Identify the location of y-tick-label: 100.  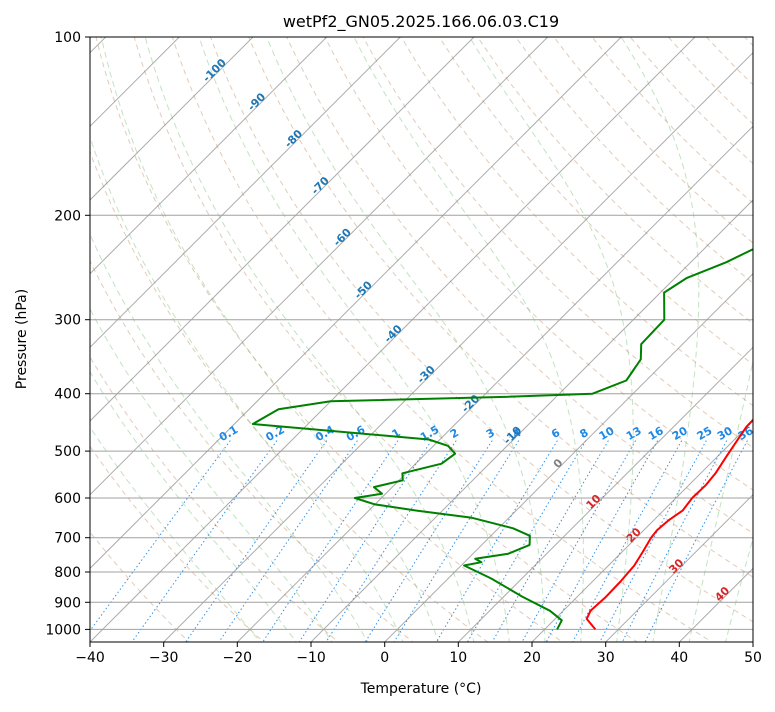
(67, 38).